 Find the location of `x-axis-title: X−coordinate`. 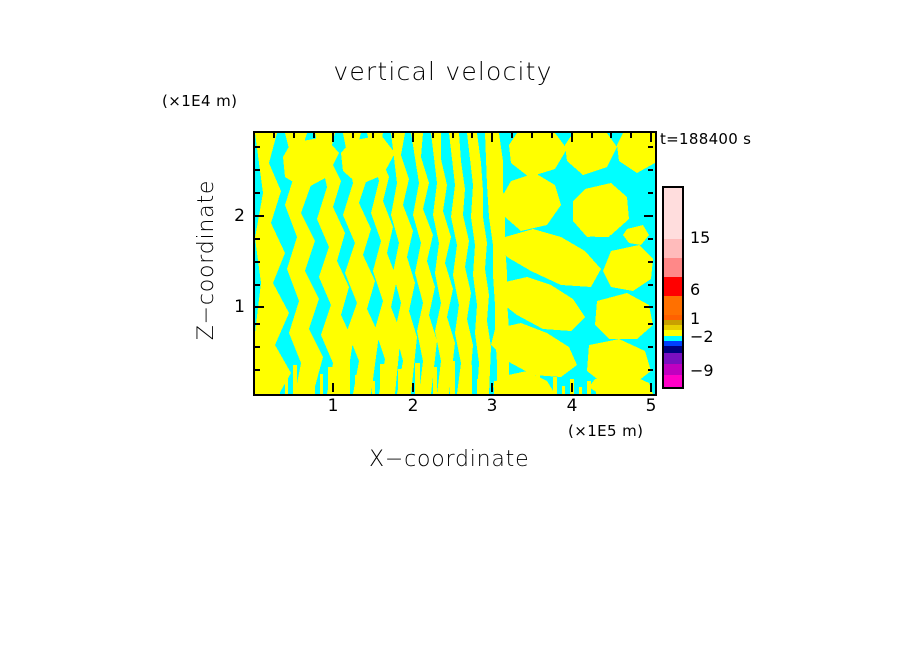

x-axis-title: X−coordinate is located at coordinates (449, 459).